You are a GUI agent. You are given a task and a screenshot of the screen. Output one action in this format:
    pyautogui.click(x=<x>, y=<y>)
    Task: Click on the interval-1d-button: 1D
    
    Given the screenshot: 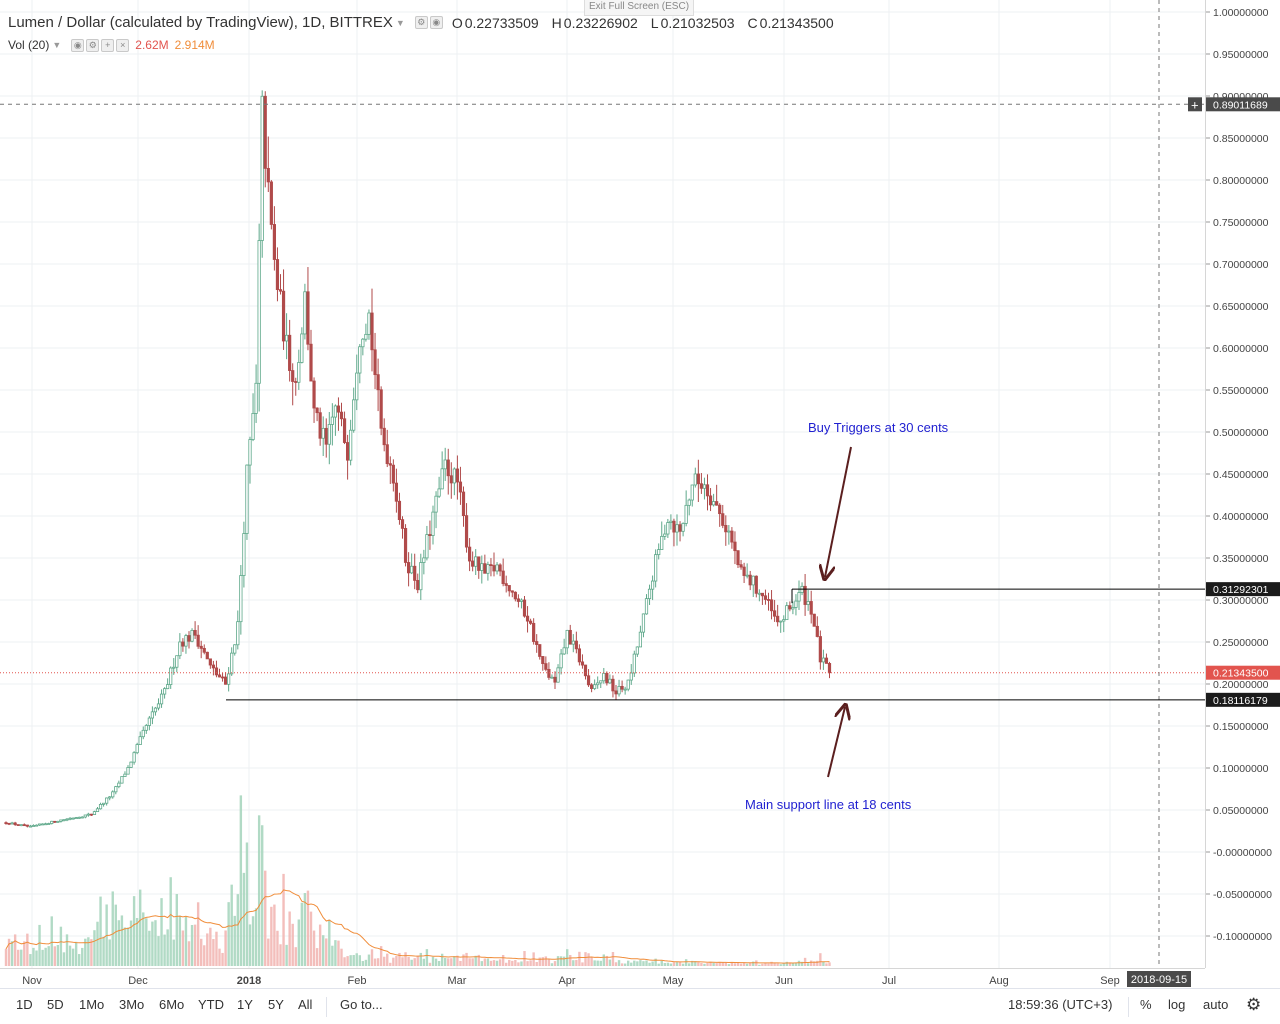 What is the action you would take?
    pyautogui.click(x=24, y=1004)
    